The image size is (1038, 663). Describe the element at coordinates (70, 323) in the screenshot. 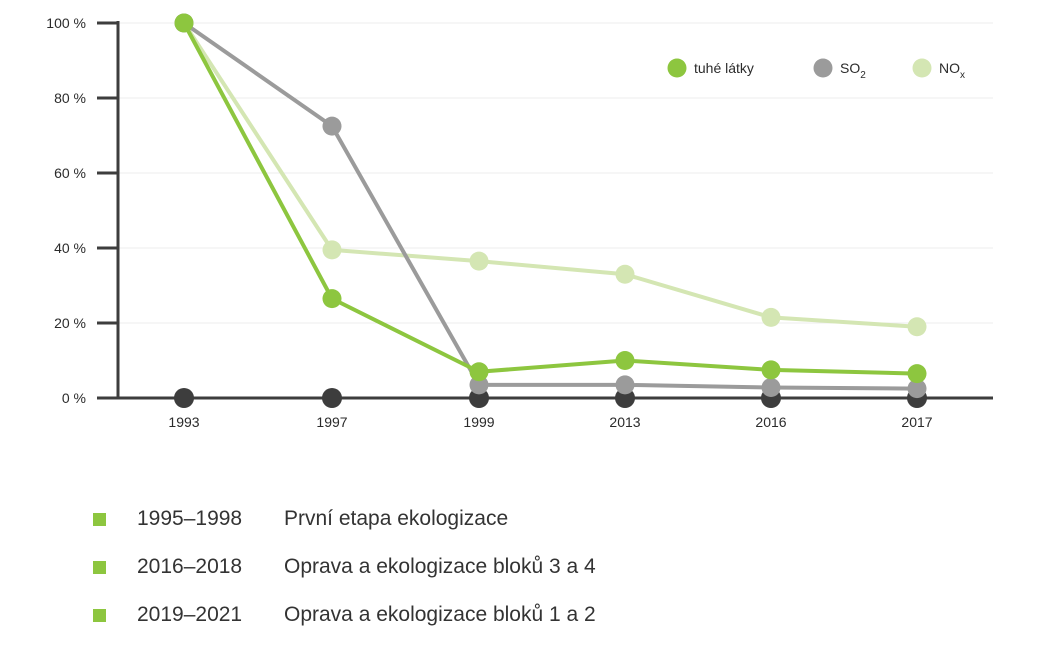

I see `y-tick-label: 20 %` at that location.